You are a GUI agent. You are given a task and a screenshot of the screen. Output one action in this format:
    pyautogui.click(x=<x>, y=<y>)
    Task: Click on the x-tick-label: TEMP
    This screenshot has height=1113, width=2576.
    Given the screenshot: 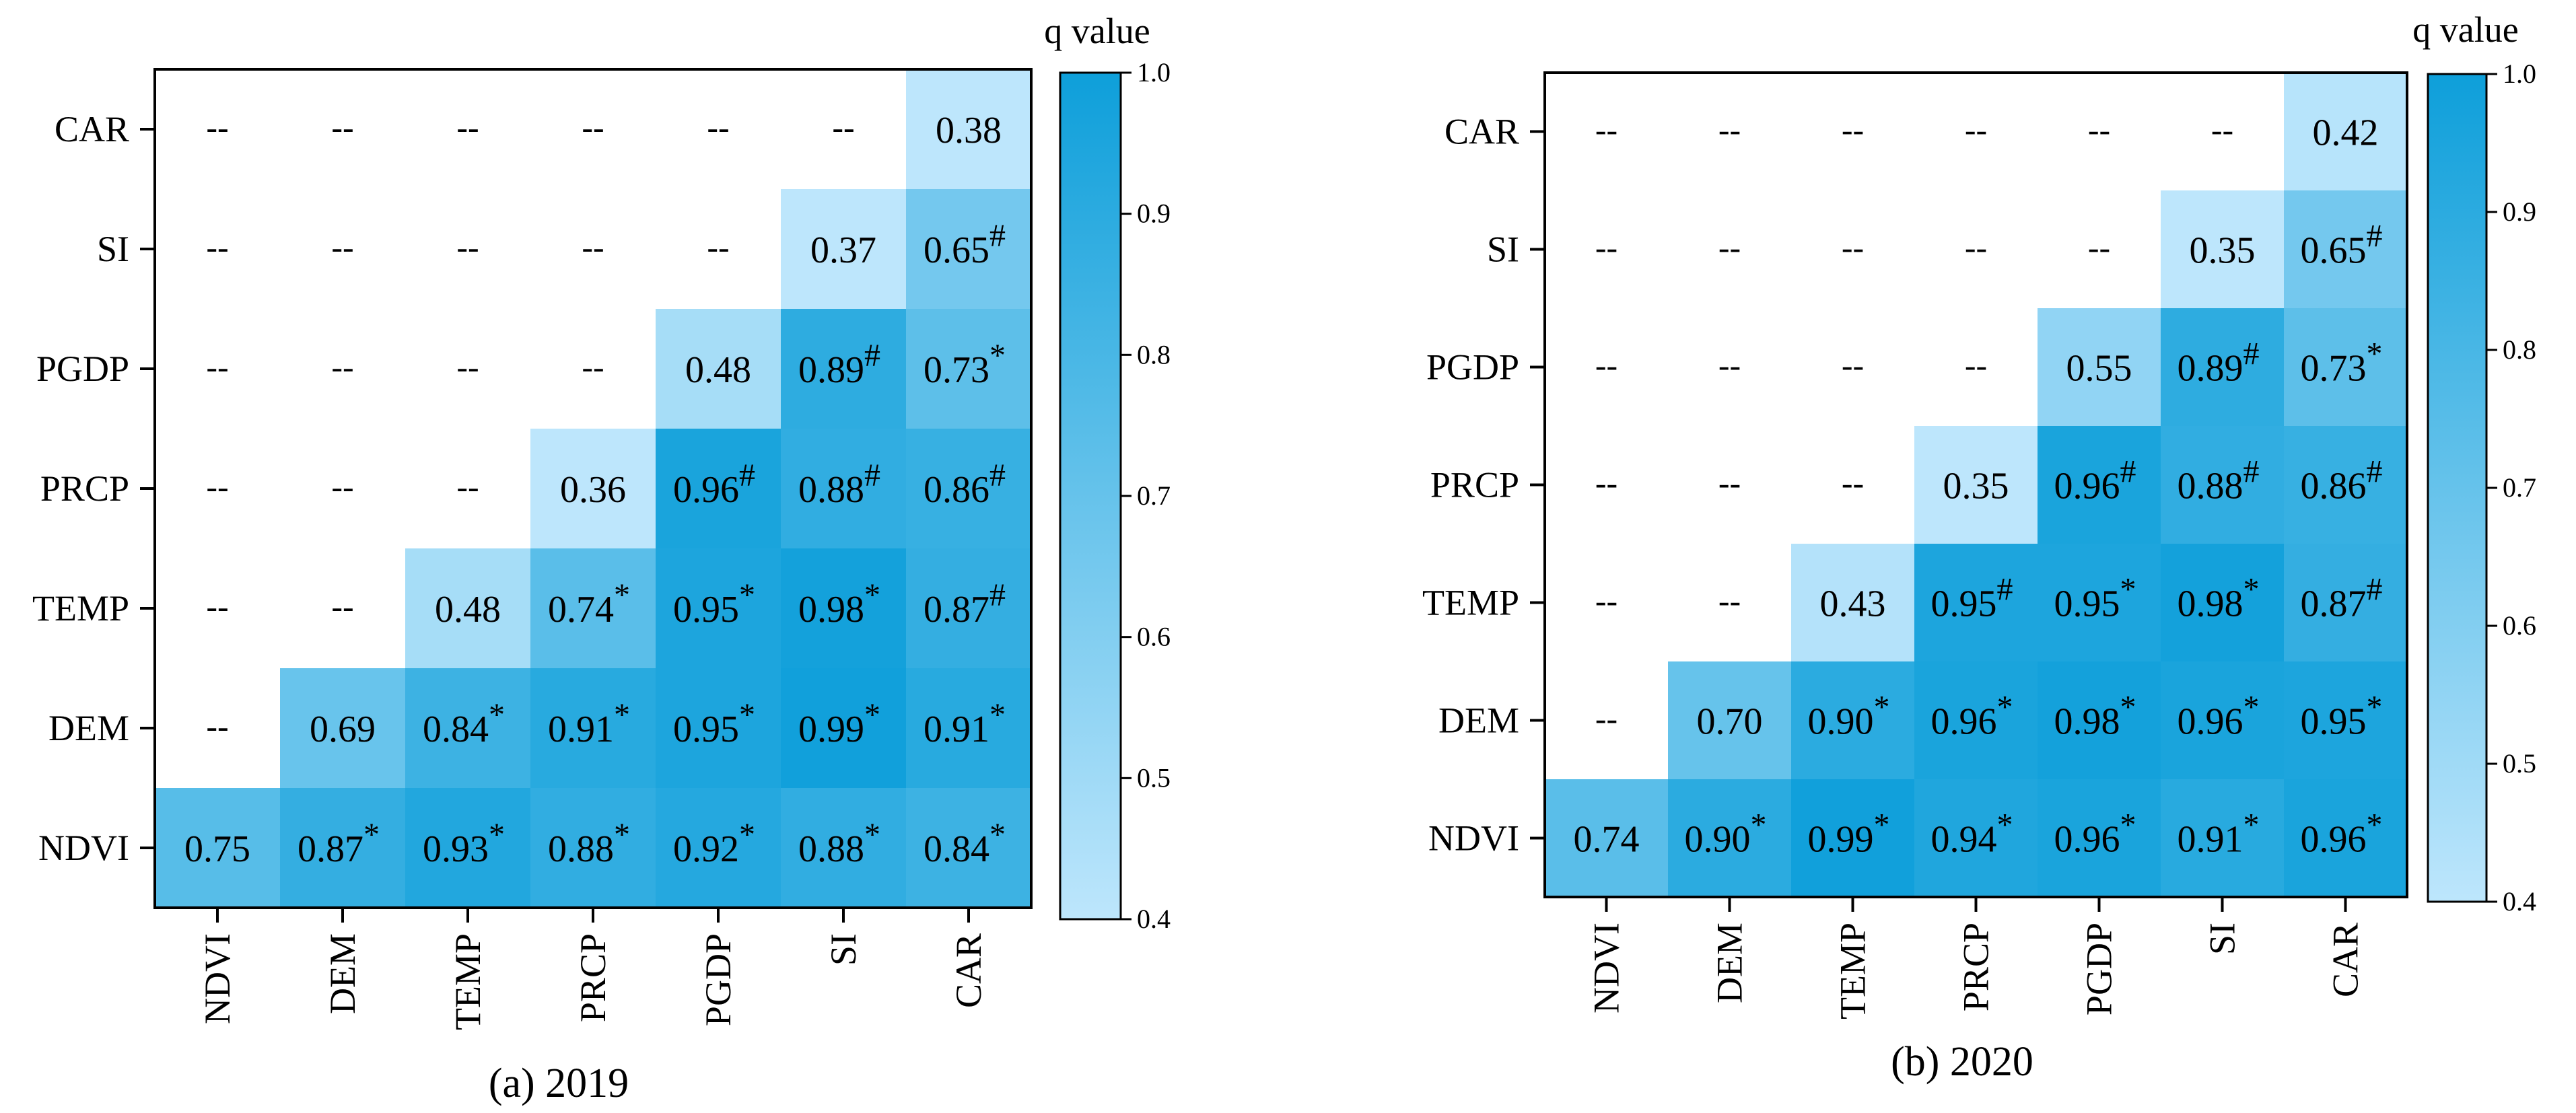 What is the action you would take?
    pyautogui.click(x=468, y=981)
    